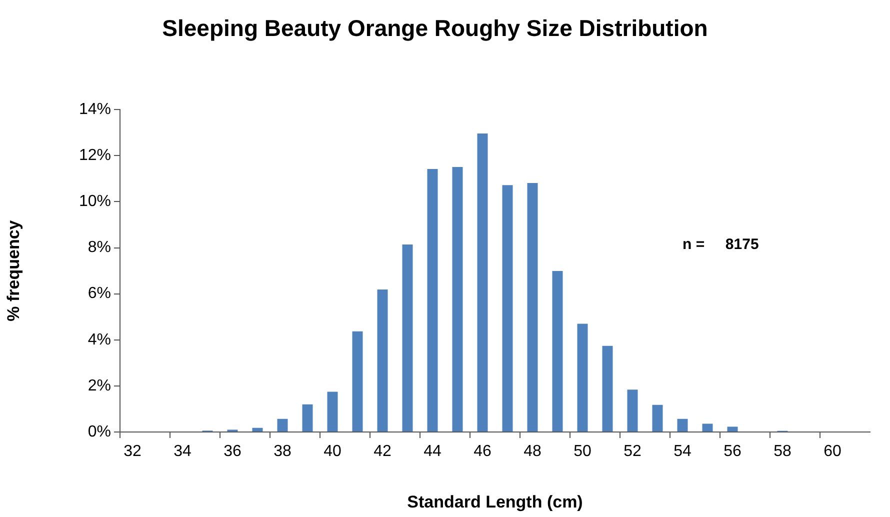 The width and height of the screenshot is (890, 517). Describe the element at coordinates (183, 451) in the screenshot. I see `x-tick-label: 34` at that location.